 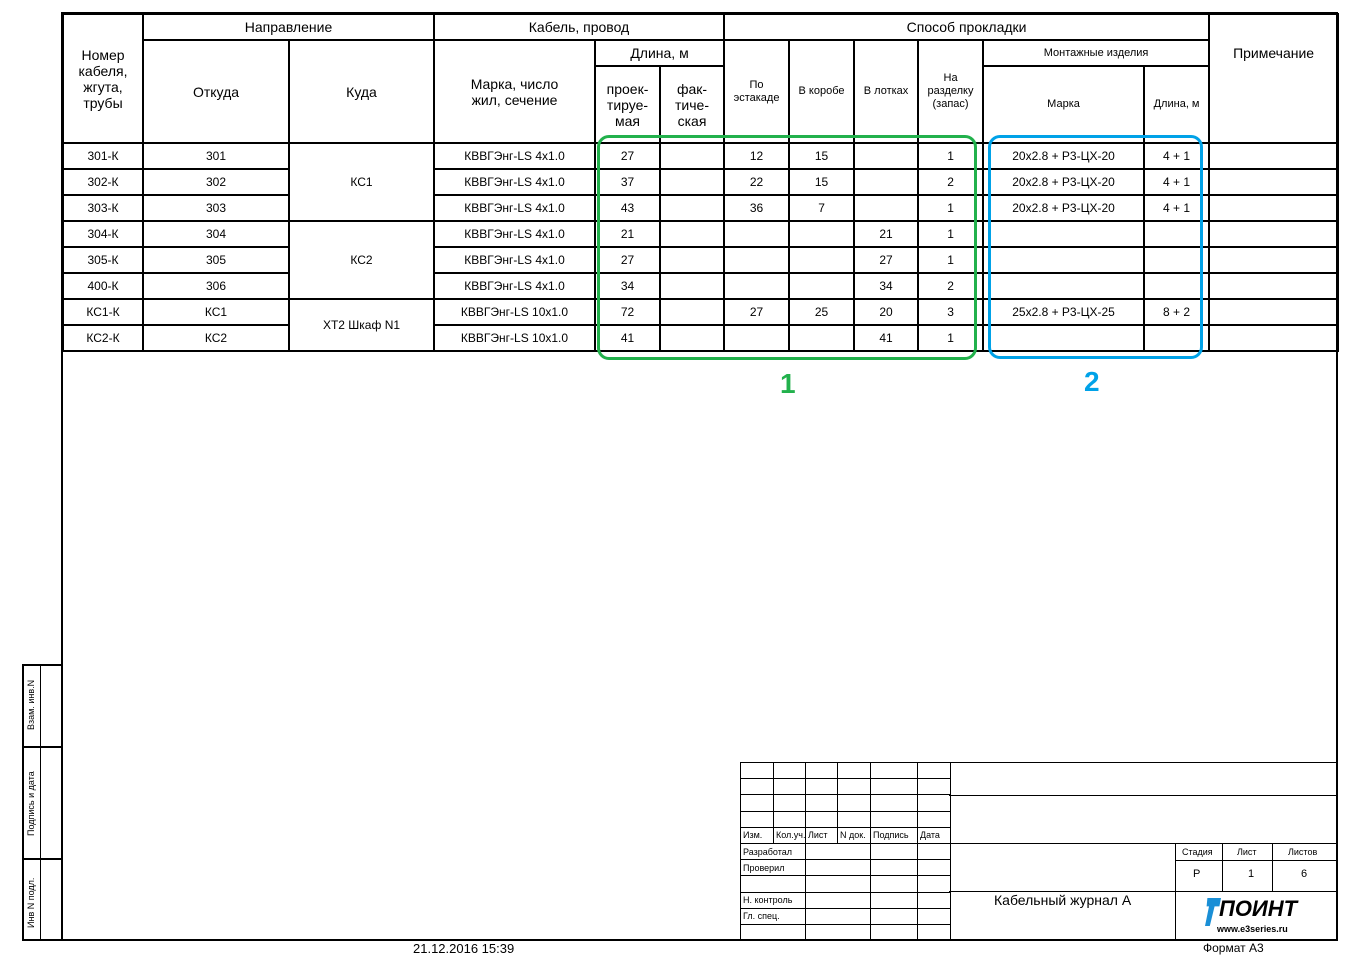 I want to click on cell-no: 305-К, so click(x=103, y=260).